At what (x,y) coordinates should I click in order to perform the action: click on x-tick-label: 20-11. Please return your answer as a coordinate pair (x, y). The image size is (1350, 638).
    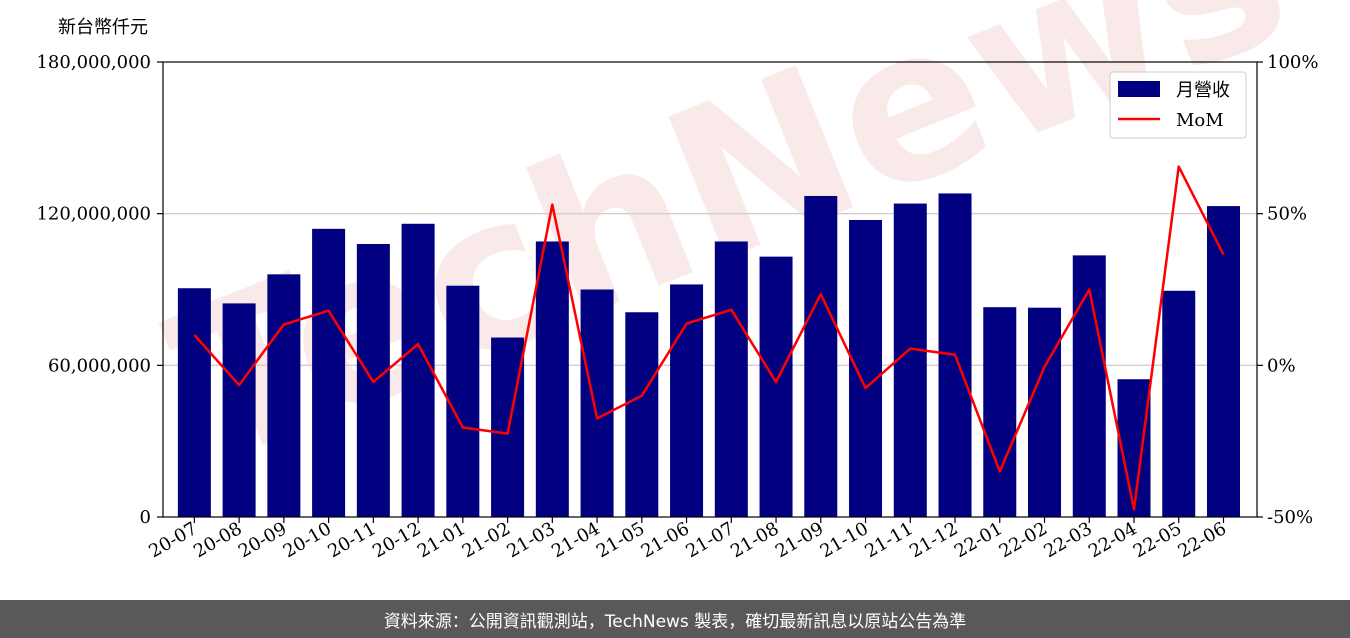
    Looking at the image, I should click on (351, 540).